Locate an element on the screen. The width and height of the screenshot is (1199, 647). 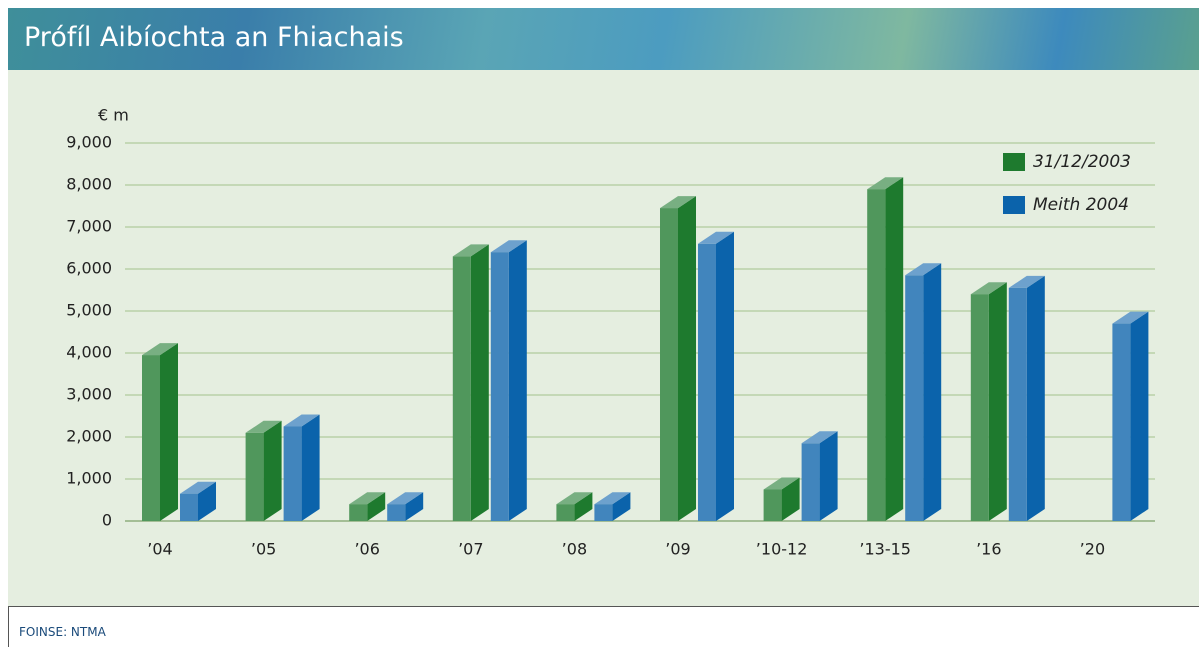
x-tick-label: ’10-12 is located at coordinates (782, 549).